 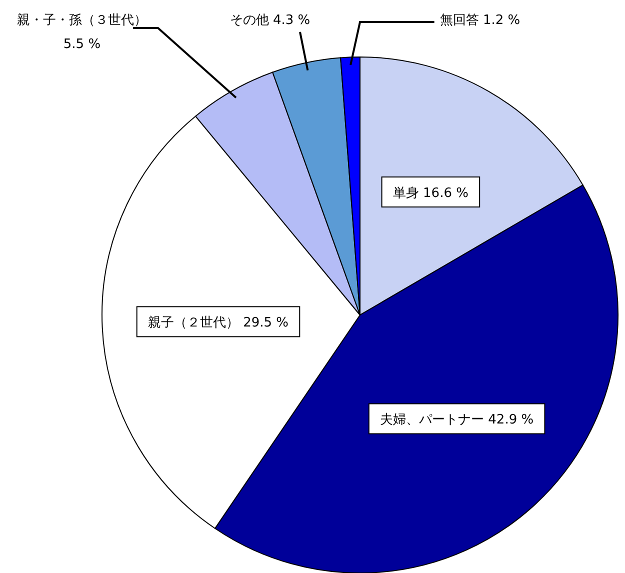 What do you see at coordinates (218, 323) in the screenshot?
I see `slice-label: 親子（２世代） 29.5 %` at bounding box center [218, 323].